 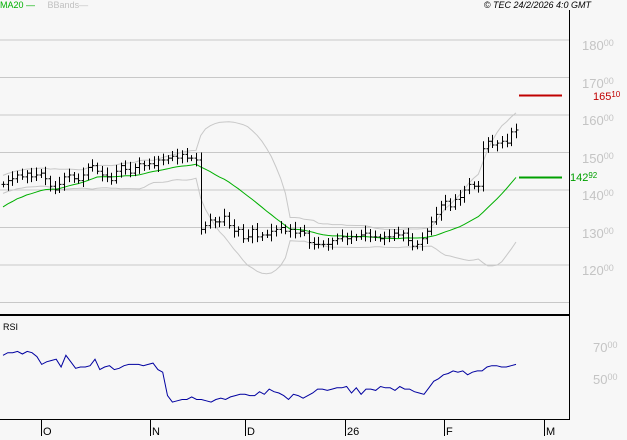 What do you see at coordinates (598, 233) in the screenshot?
I see `price-axis-label: 13000` at bounding box center [598, 233].